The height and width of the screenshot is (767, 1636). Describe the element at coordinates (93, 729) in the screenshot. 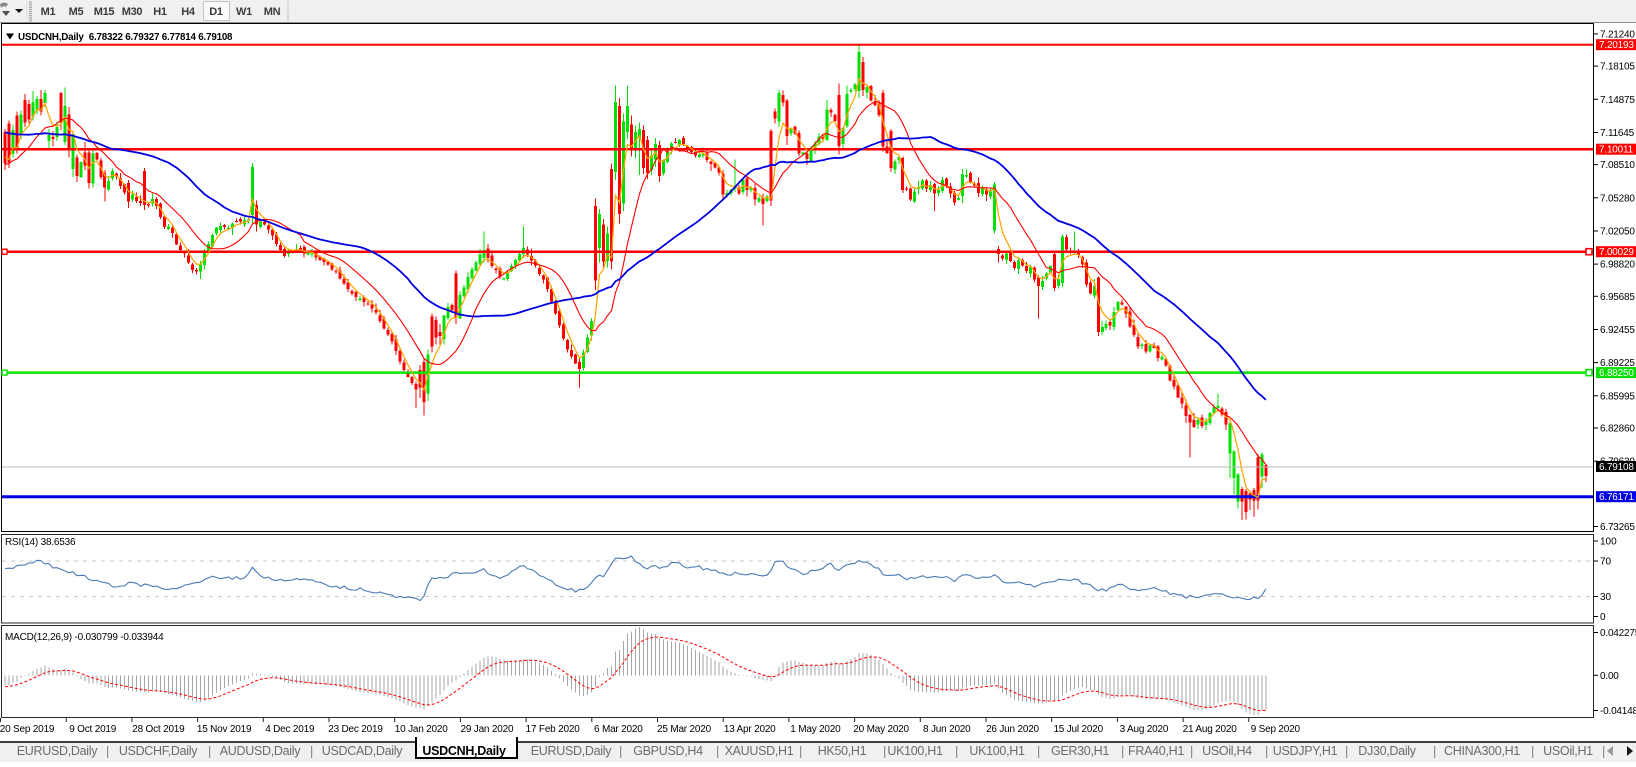

I see `svg-text: 9 Oct 2019` at that location.